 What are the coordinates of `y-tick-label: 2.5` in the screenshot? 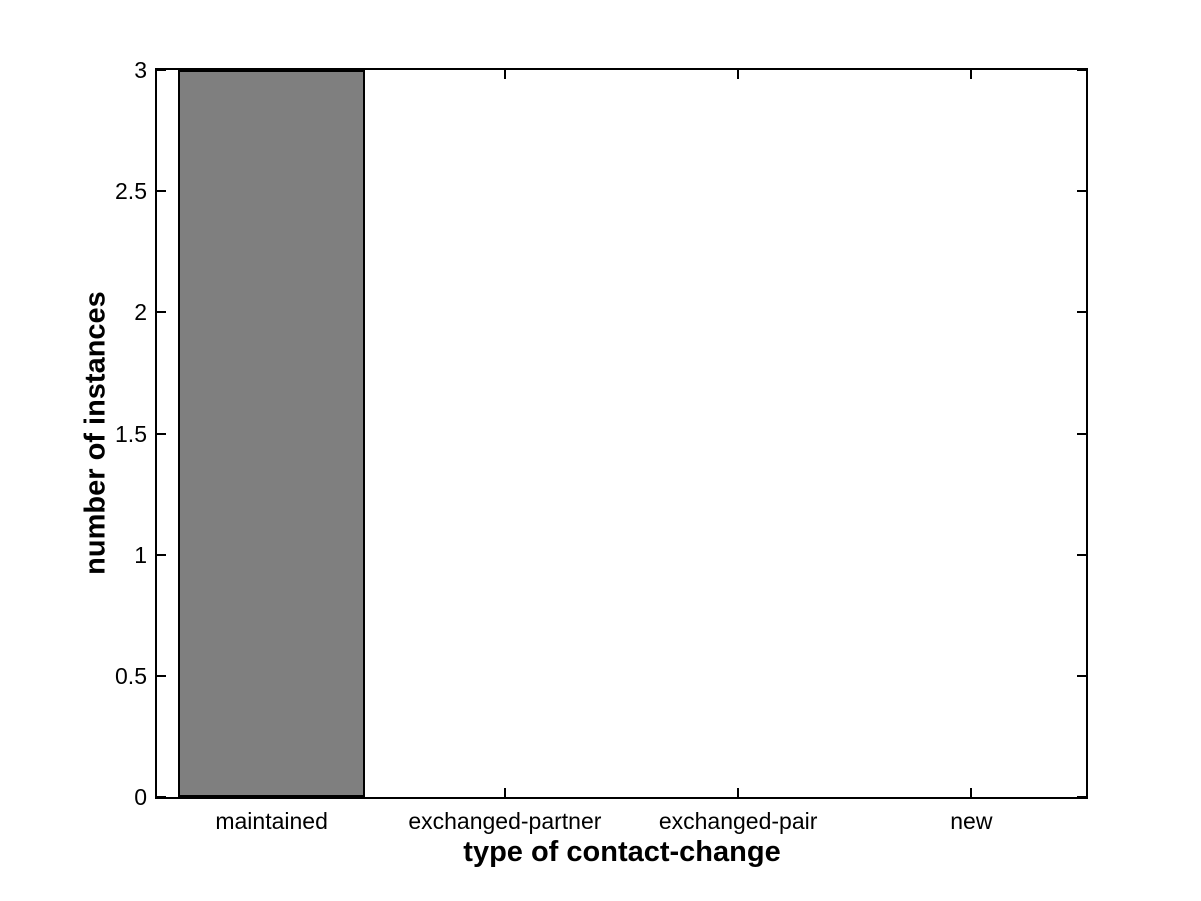 It's located at (131, 191).